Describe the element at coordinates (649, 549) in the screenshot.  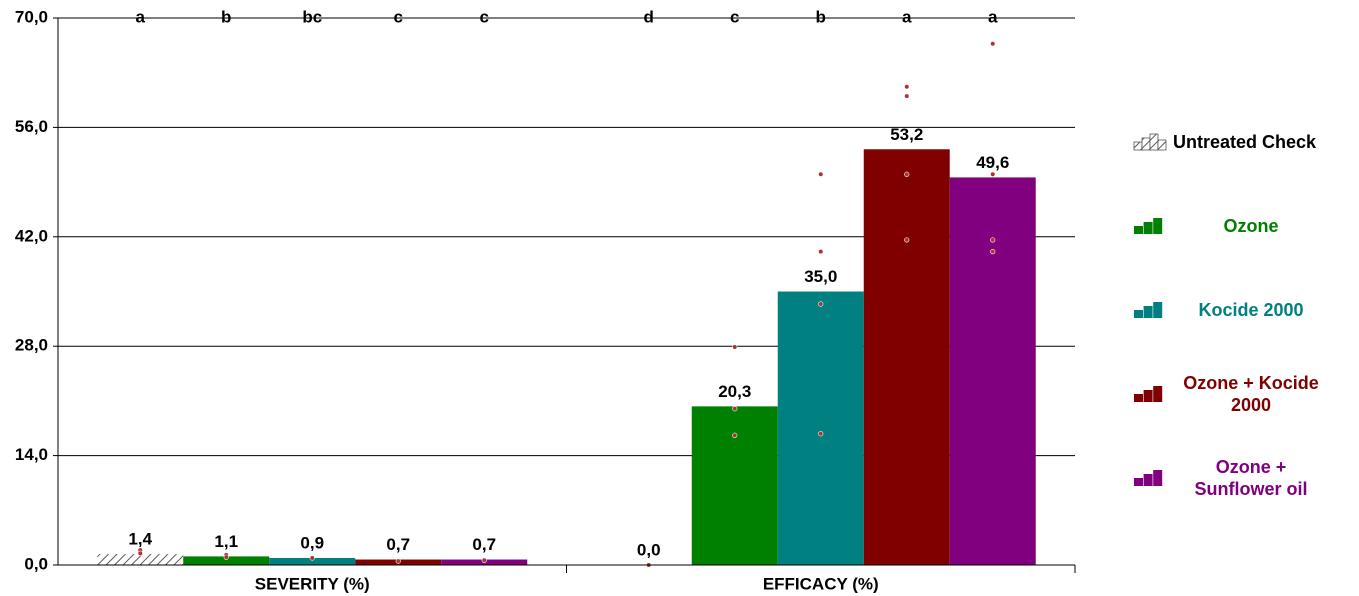
I see `value-label: 0,0` at that location.